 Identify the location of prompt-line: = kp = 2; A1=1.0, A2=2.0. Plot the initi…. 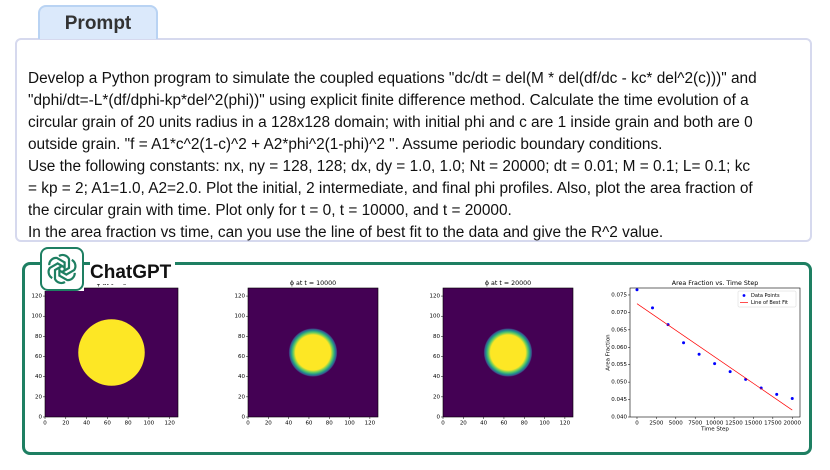
(390, 188).